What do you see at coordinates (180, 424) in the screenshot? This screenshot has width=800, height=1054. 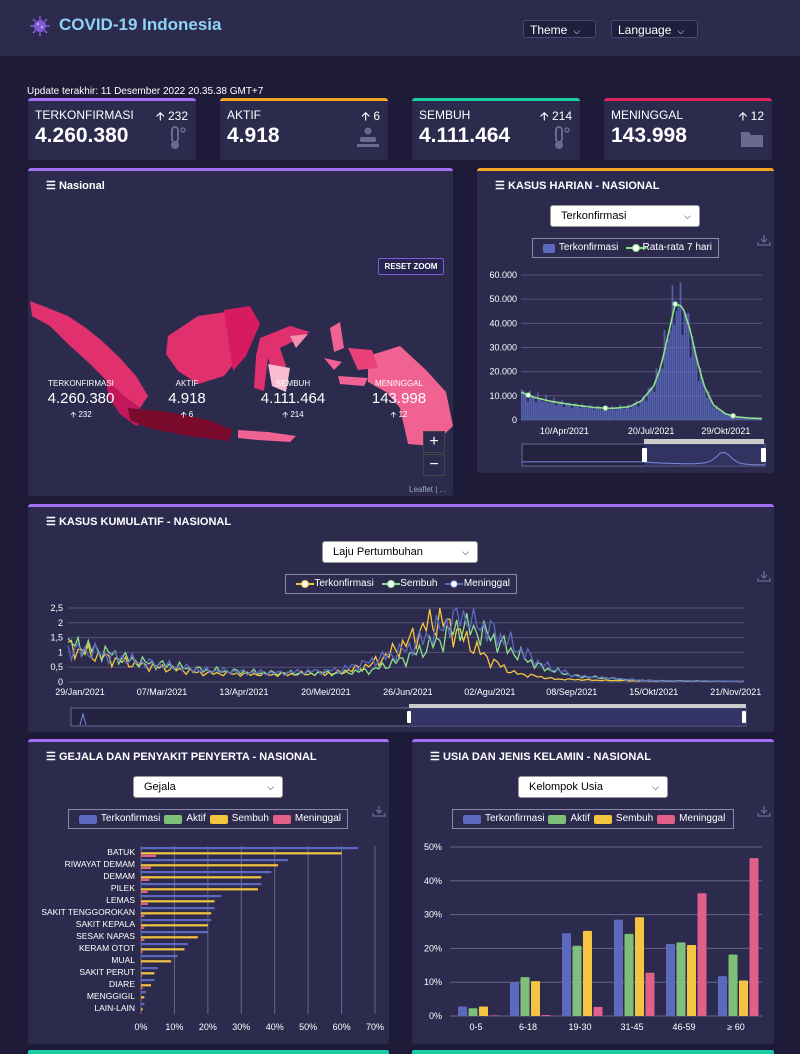 I see `map-region-java` at bounding box center [180, 424].